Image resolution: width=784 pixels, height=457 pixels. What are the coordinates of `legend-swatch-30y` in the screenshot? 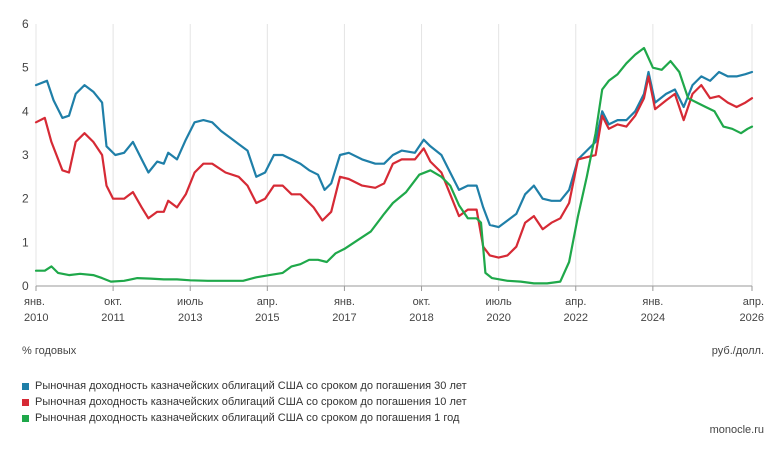 It's located at (25, 386).